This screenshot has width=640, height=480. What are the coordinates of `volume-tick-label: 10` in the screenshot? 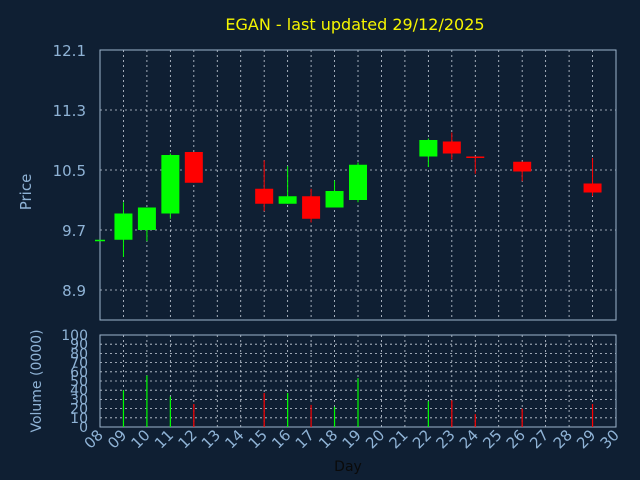 It's located at (79, 419).